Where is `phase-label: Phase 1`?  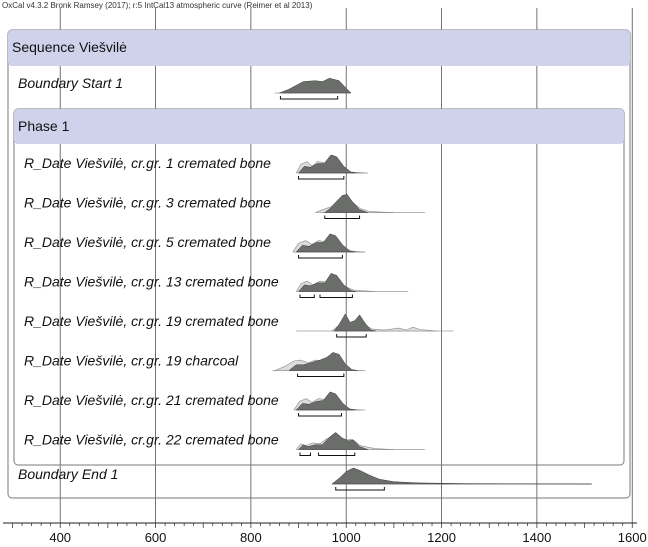
phase-label: Phase 1 is located at coordinates (44, 126).